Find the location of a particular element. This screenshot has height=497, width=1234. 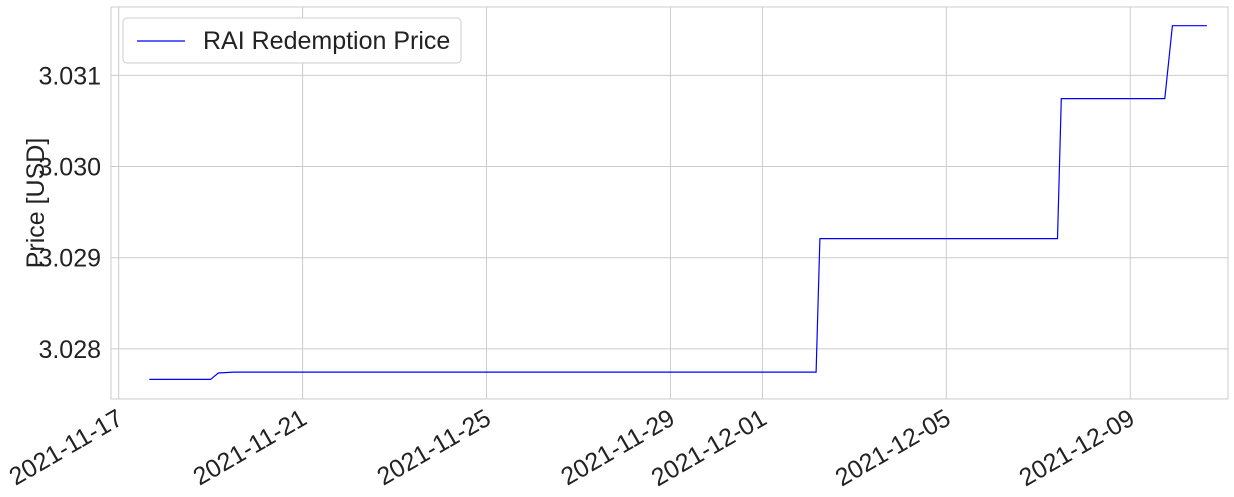

legend-label: RAI Redemption Price is located at coordinates (326, 41).